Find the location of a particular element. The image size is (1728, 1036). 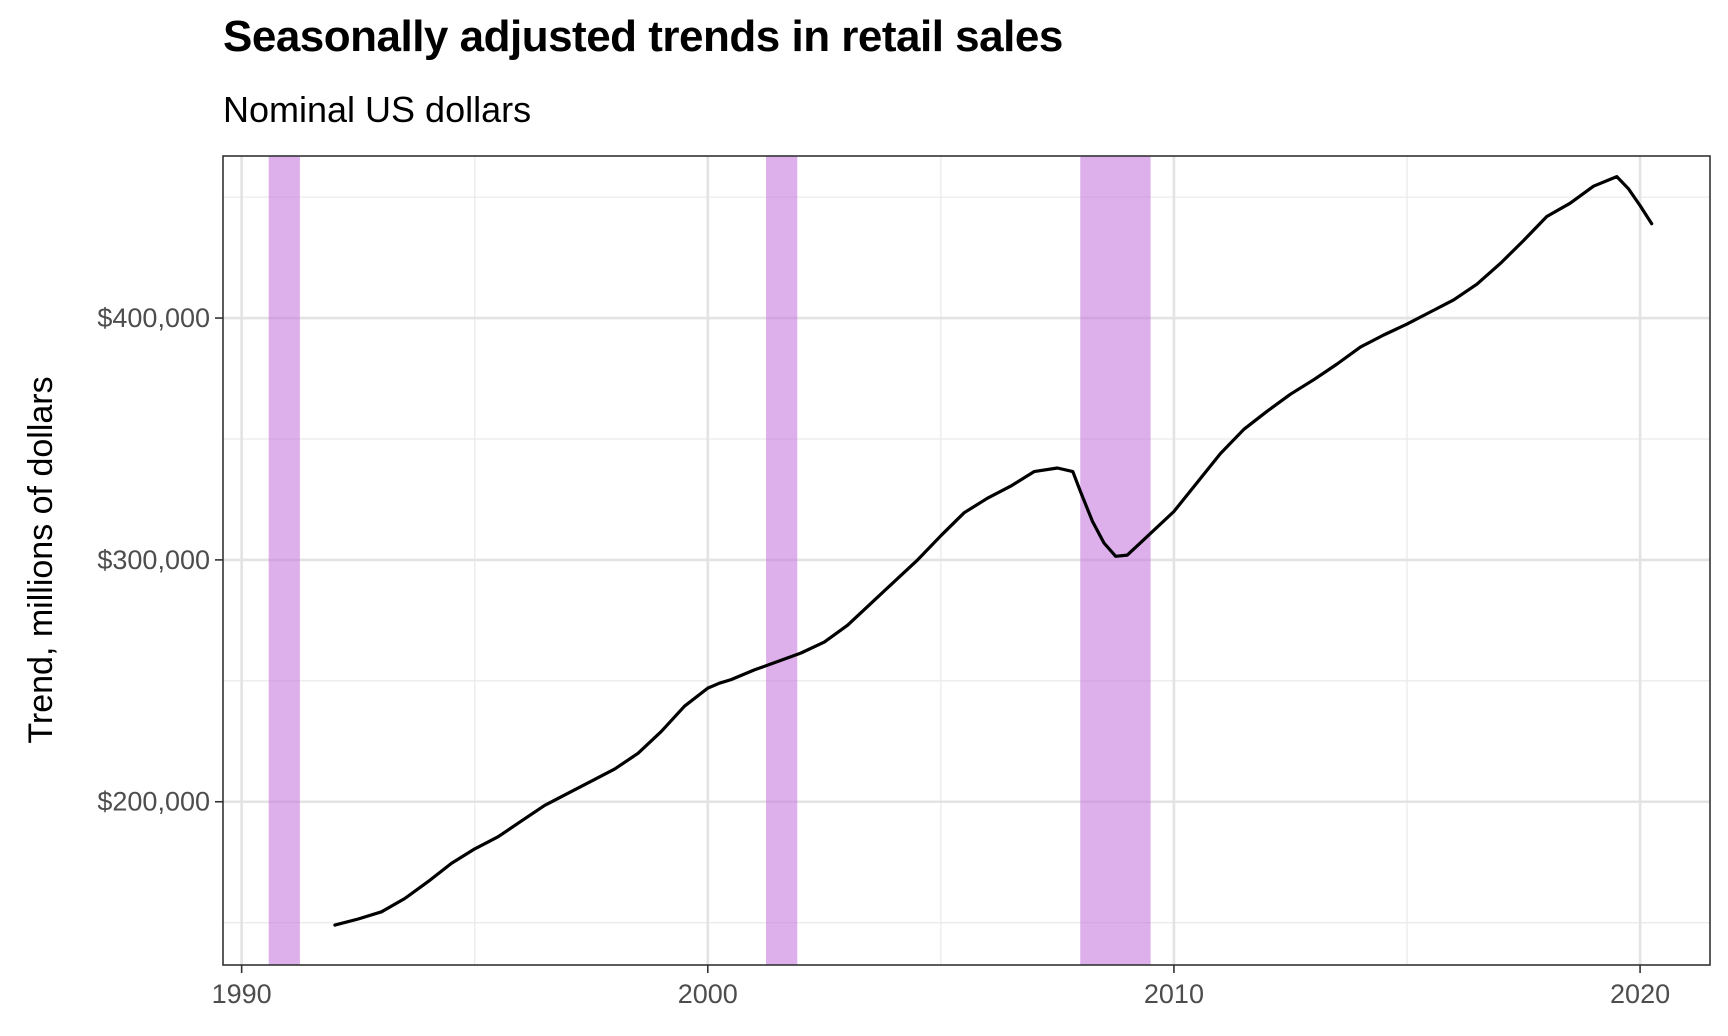

chart-subtitle: Nominal US dollars is located at coordinates (377, 109).